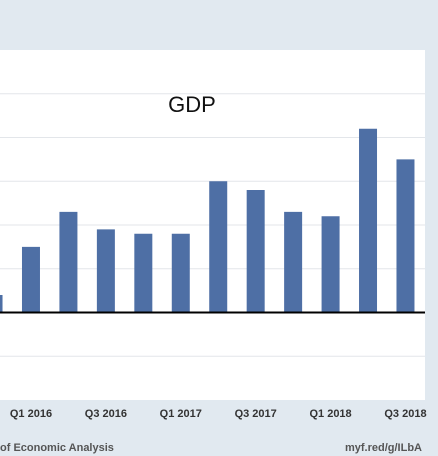 The height and width of the screenshot is (456, 438). Describe the element at coordinates (405, 414) in the screenshot. I see `x-tick-label: Q3 2018` at that location.